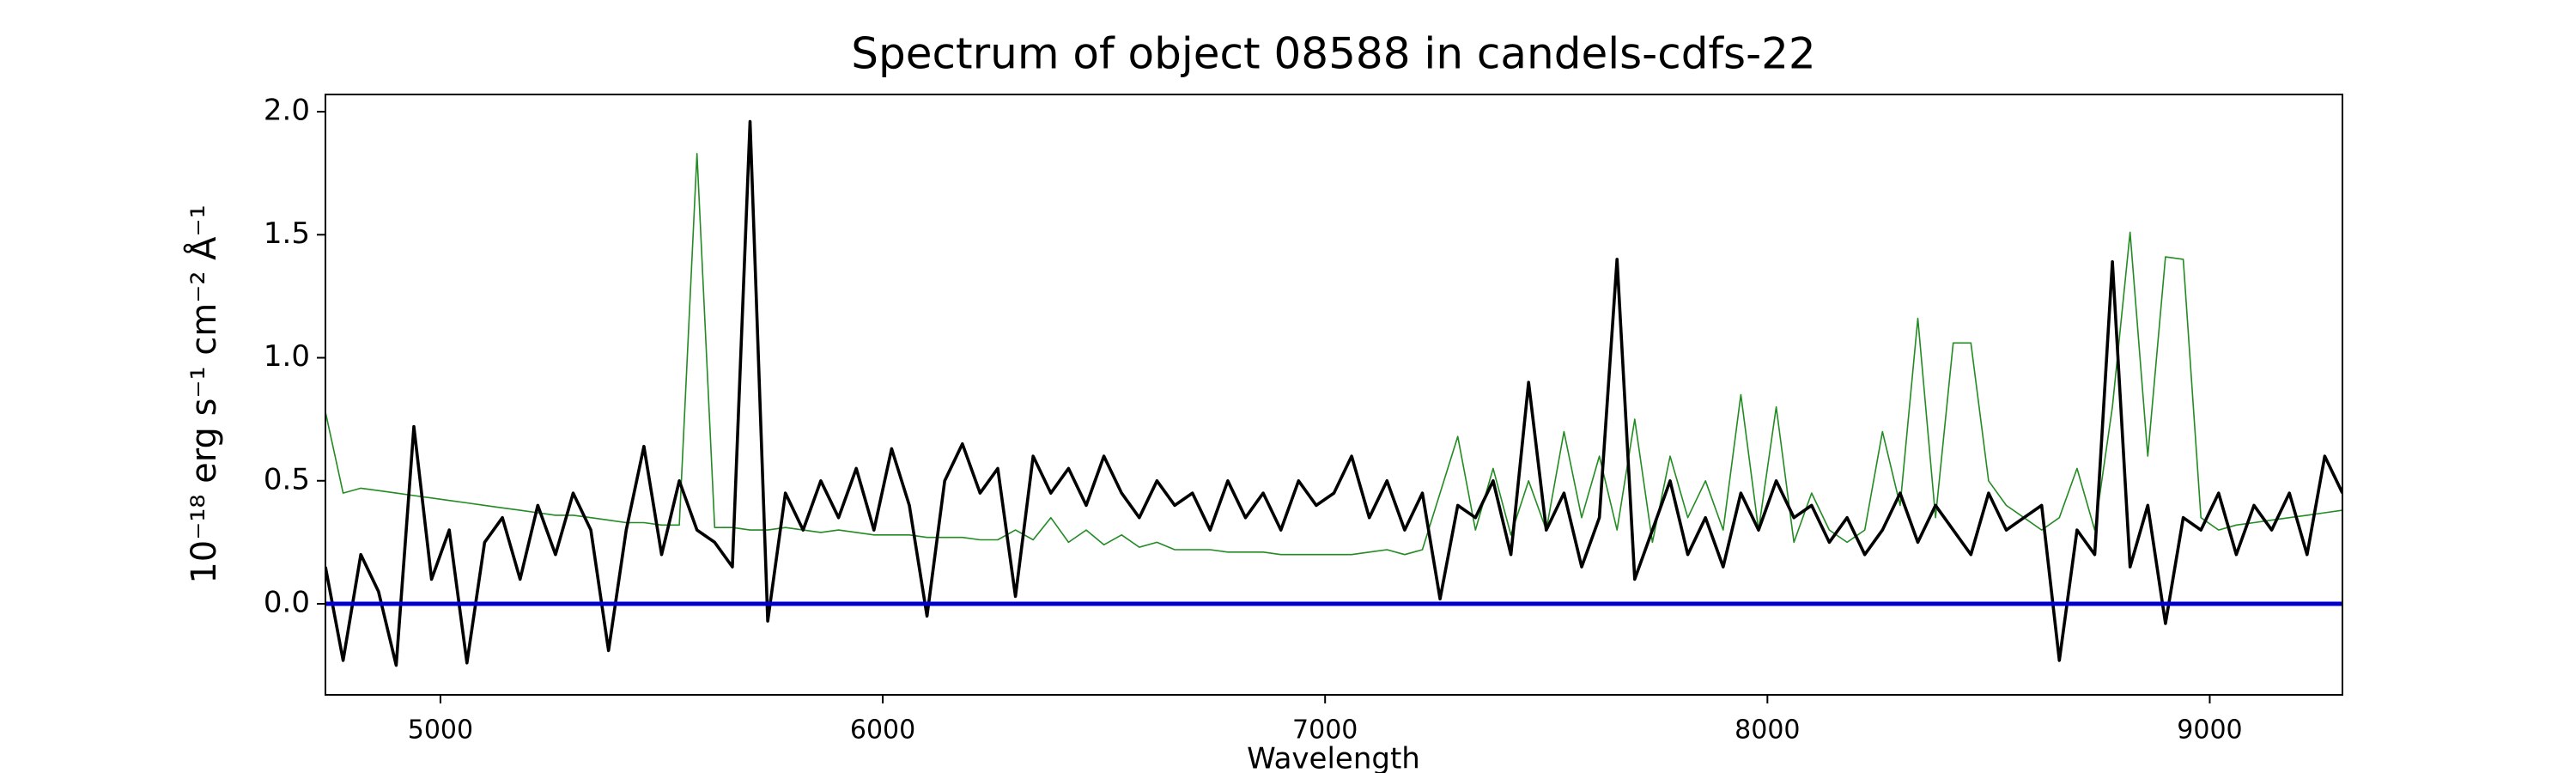 The image size is (2576, 773). Describe the element at coordinates (287, 479) in the screenshot. I see `y-tick-label: 0.5` at that location.